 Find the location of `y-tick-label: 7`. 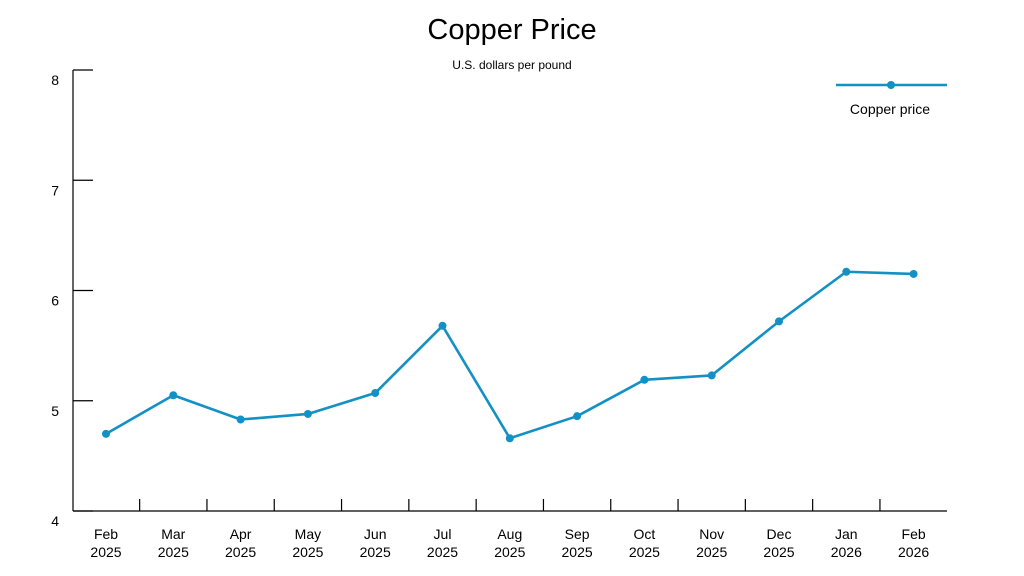

y-tick-label: 7 is located at coordinates (55, 190).